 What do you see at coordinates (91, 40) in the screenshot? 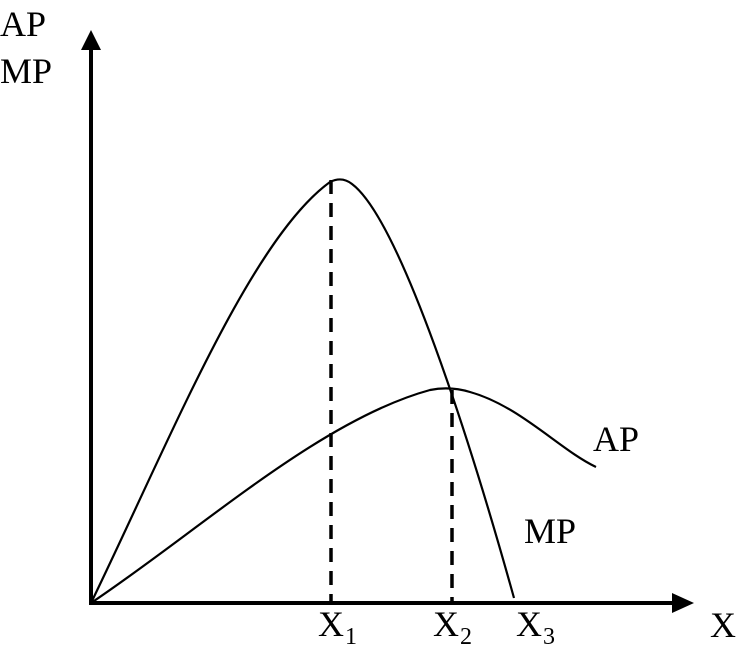
I see `y-axis-arrowhead` at bounding box center [91, 40].